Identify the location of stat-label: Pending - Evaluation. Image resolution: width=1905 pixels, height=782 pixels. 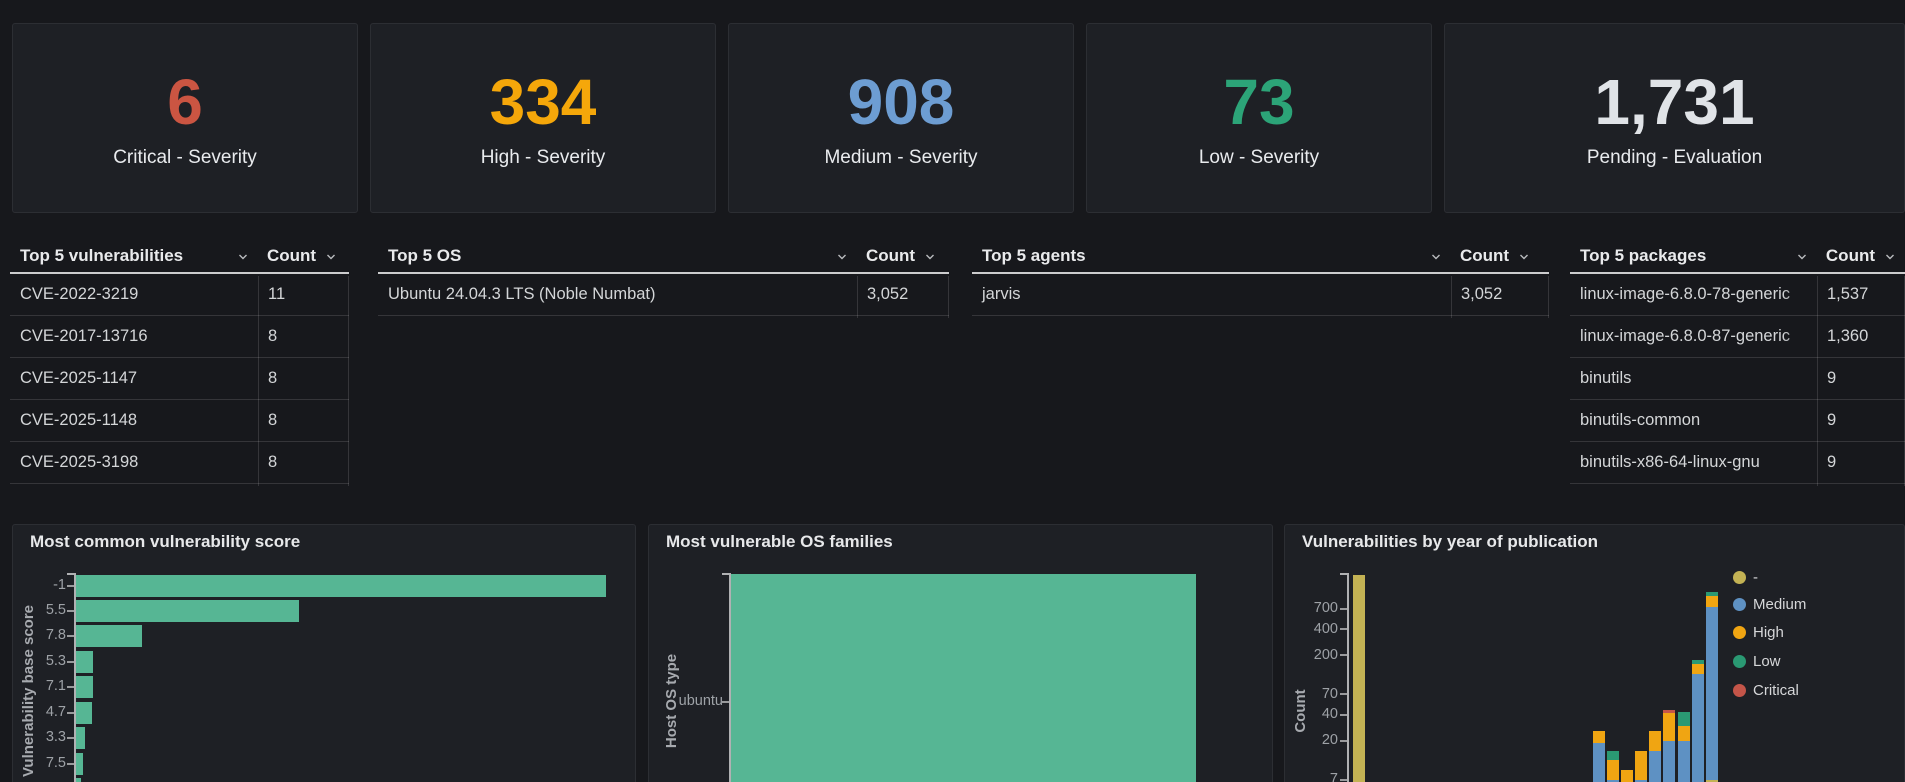
(1674, 157).